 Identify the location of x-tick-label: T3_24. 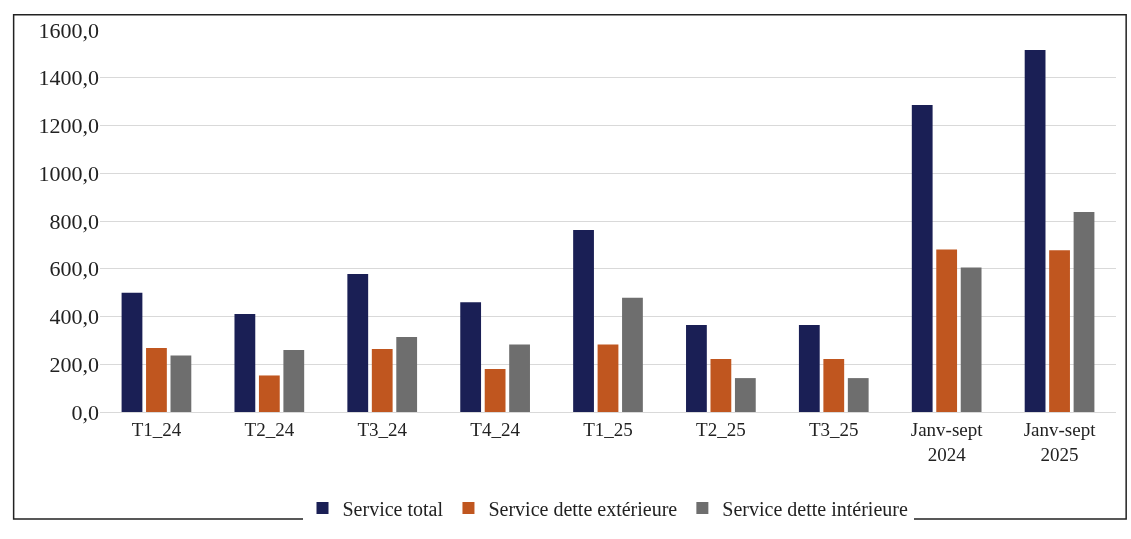
(382, 429).